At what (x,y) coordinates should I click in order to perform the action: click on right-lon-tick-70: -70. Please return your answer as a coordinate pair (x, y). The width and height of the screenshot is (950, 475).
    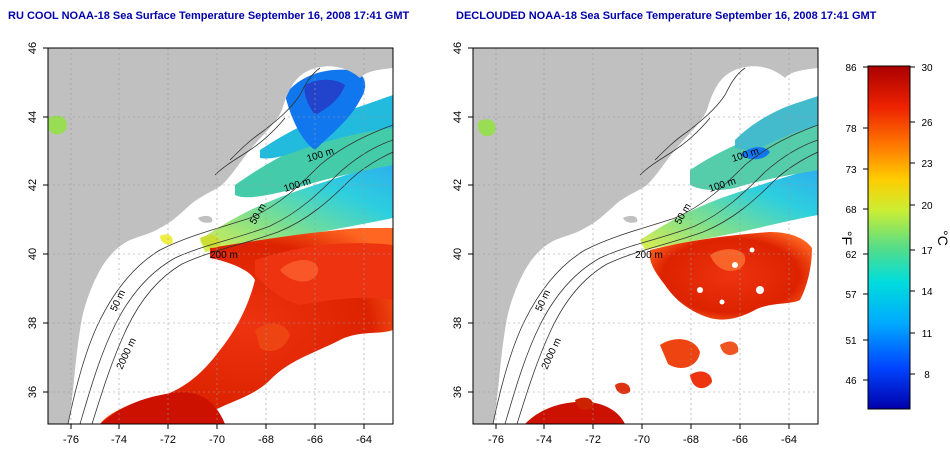
    Looking at the image, I should click on (642, 440).